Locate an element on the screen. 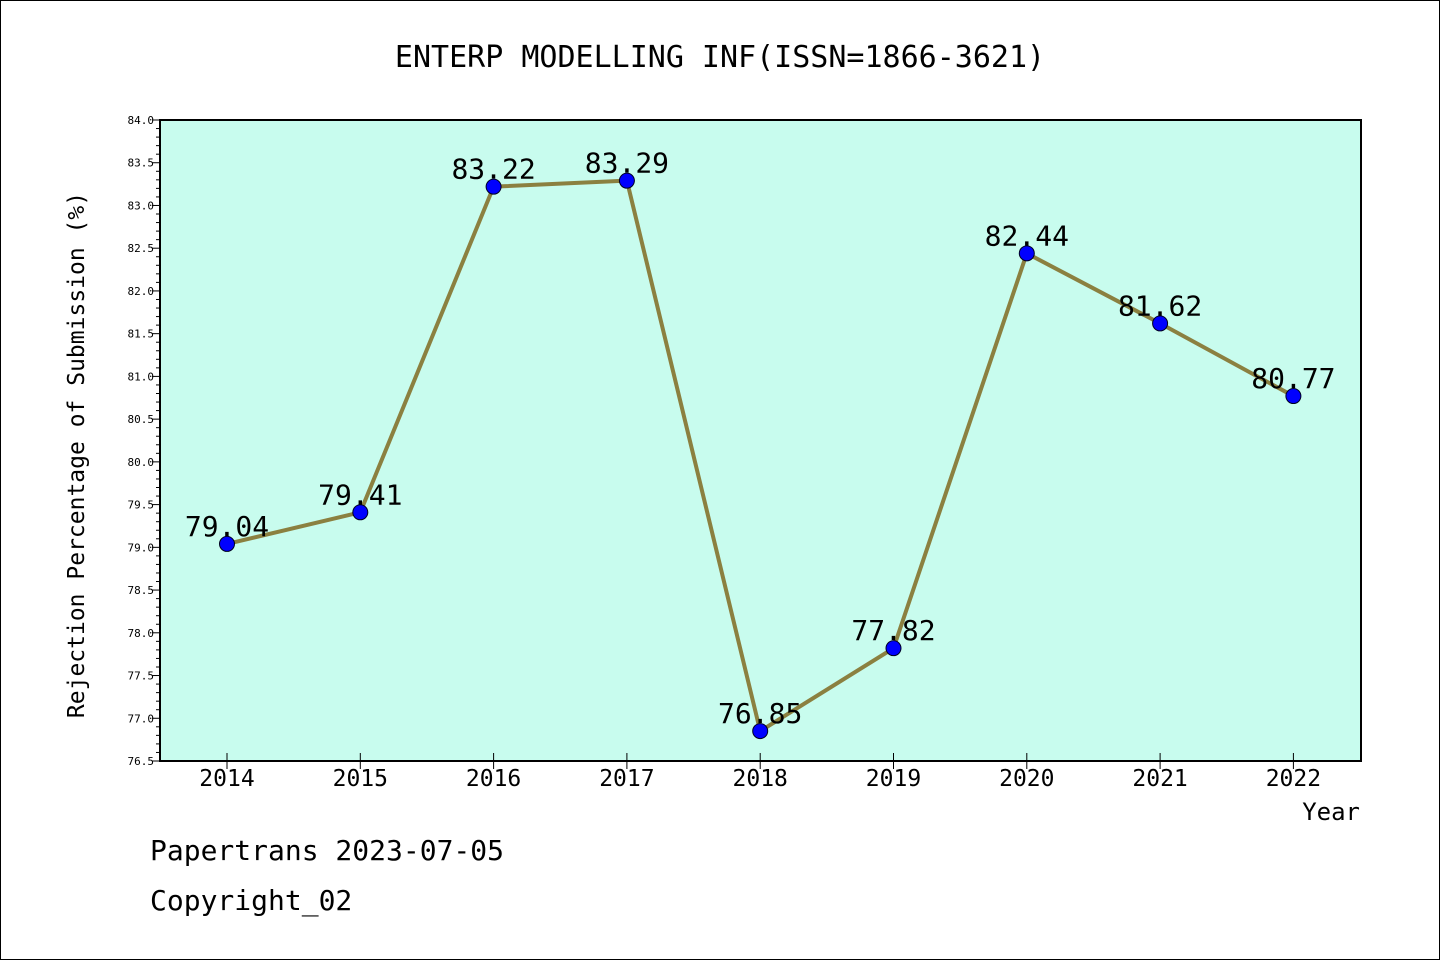 Image resolution: width=1440 pixels, height=960 pixels. data-label: 79.04 is located at coordinates (227, 526).